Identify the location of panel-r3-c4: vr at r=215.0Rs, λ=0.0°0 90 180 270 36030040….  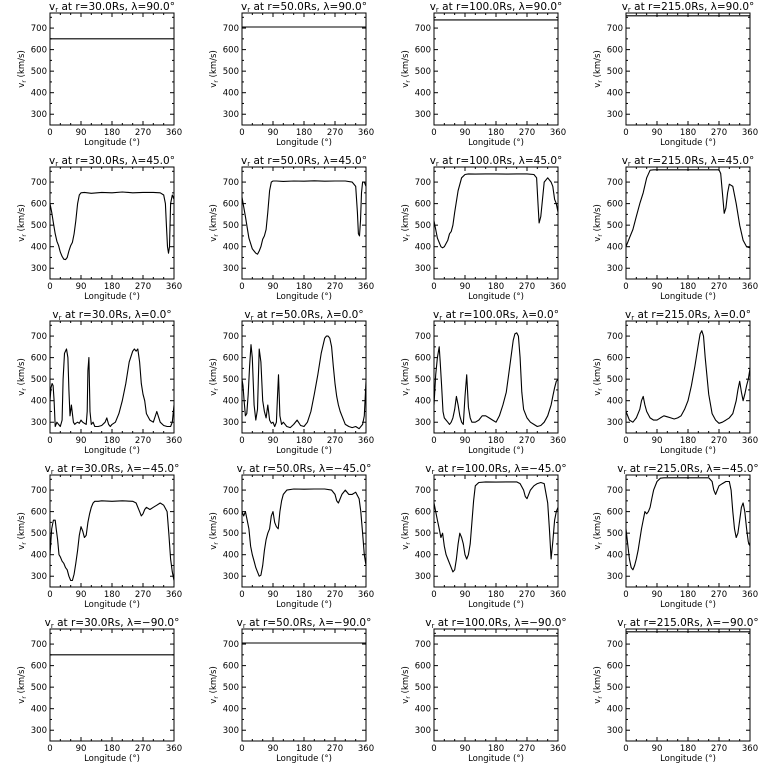
(675, 382).